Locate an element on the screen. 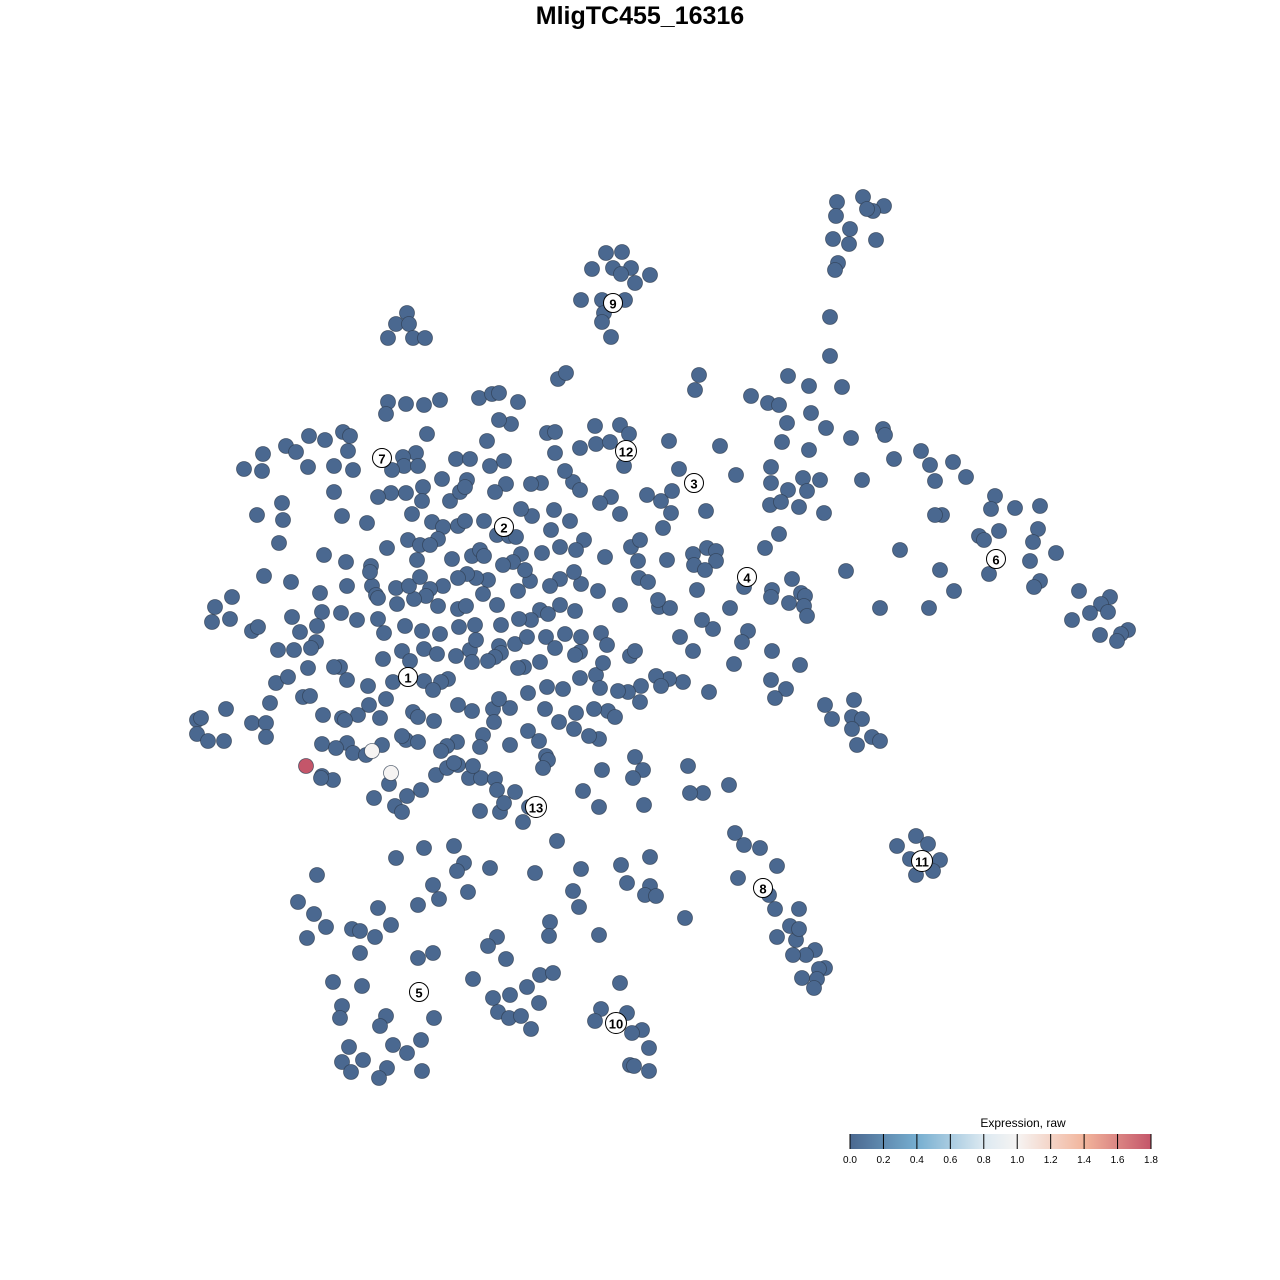  colorbar-tick-label: 1.8 is located at coordinates (1151, 1160).